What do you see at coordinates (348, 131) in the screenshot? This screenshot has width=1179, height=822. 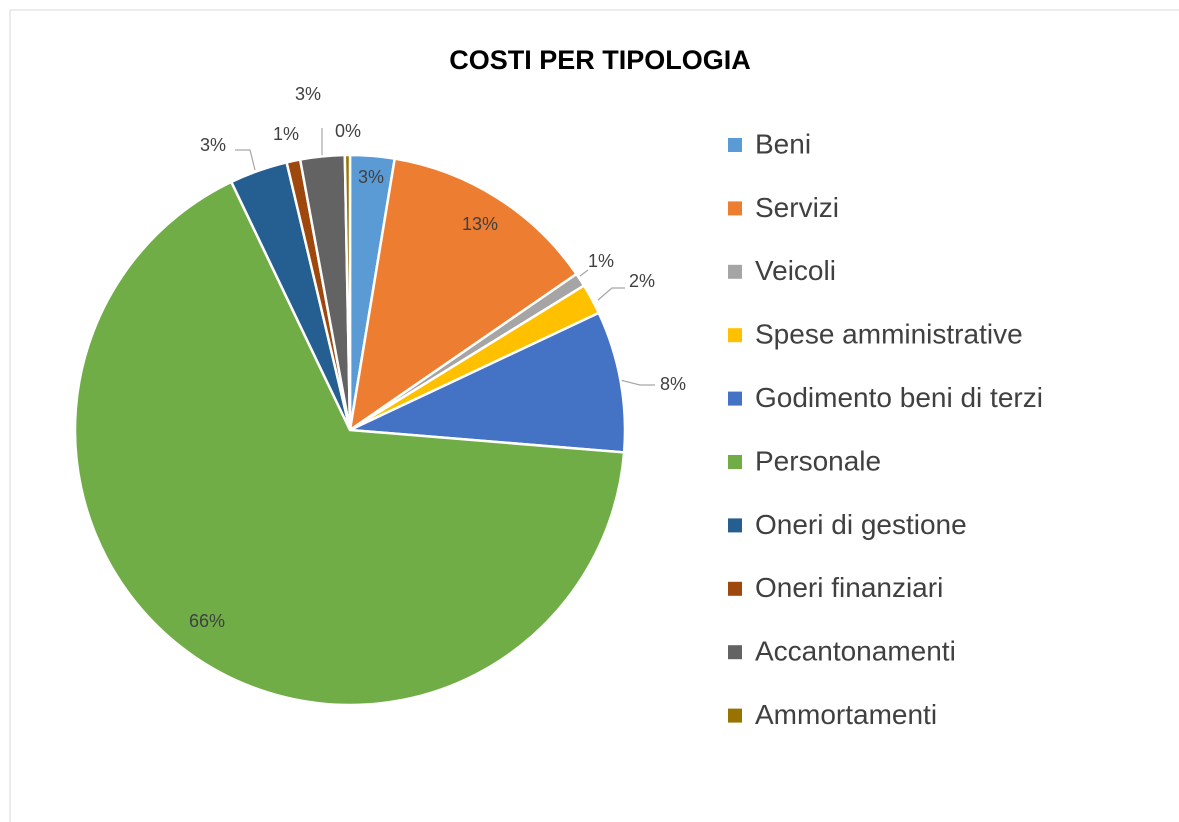 I see `data-label: 0%` at bounding box center [348, 131].